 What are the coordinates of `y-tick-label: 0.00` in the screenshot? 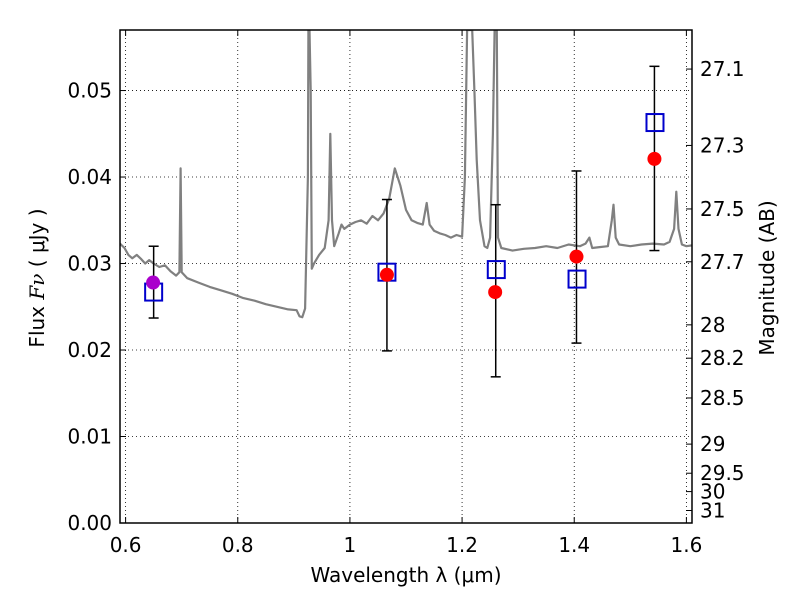 It's located at (89, 523).